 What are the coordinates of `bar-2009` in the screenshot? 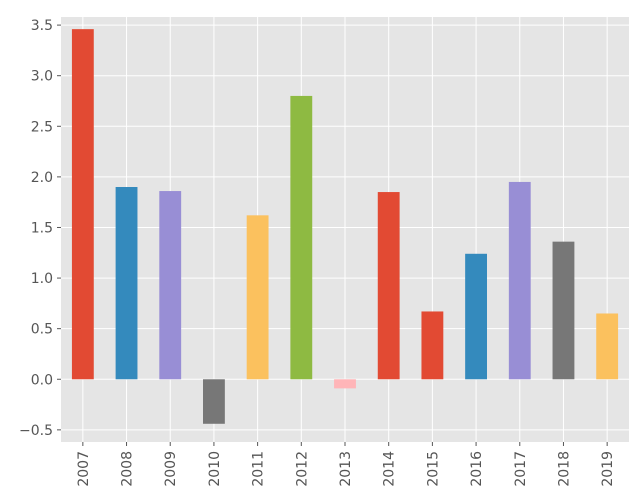 It's located at (170, 285).